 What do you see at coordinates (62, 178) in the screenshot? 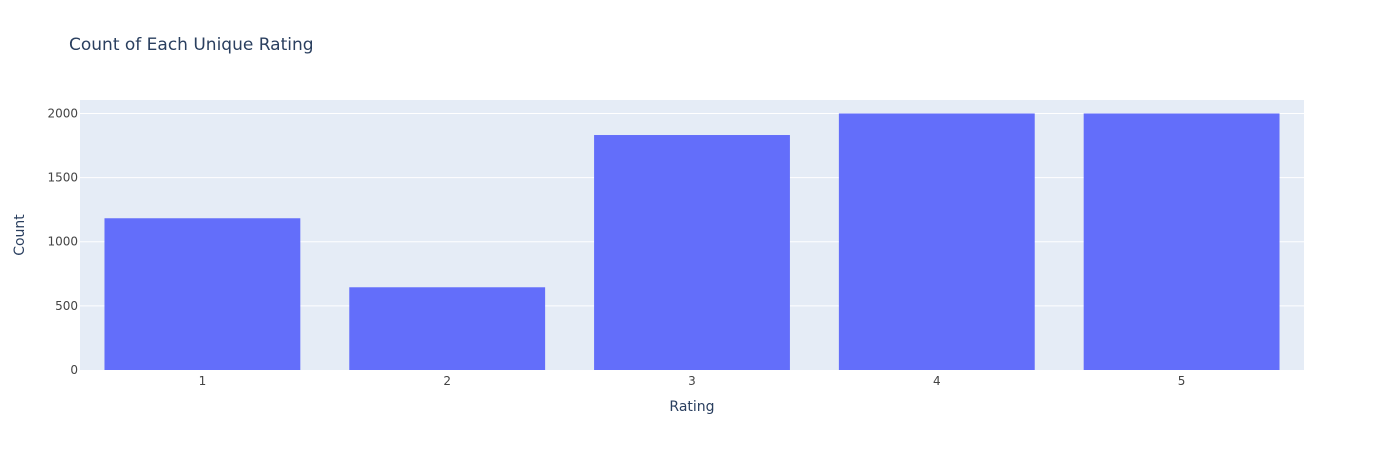
I see `y-tick-label: 1500` at bounding box center [62, 178].